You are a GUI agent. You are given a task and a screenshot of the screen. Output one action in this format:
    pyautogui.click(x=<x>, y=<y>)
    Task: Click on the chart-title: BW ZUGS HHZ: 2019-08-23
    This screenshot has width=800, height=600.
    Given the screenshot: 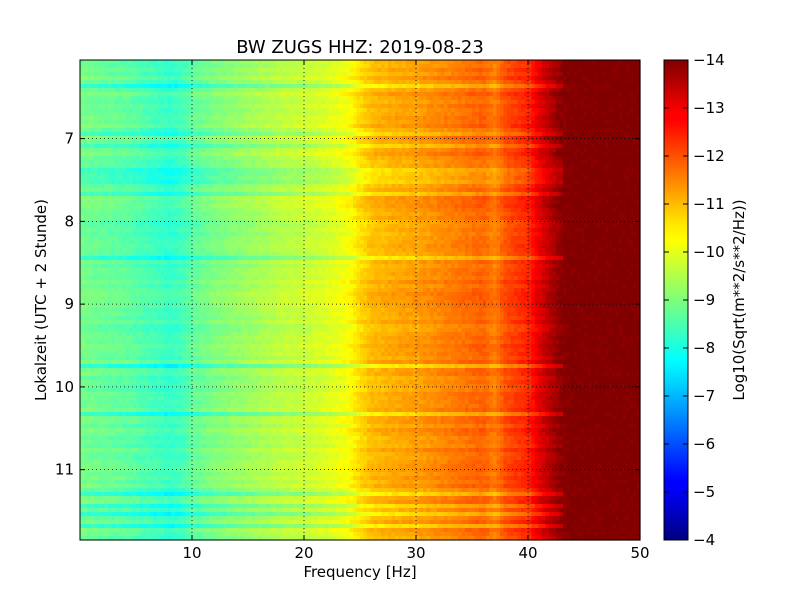 What is the action you would take?
    pyautogui.click(x=360, y=47)
    